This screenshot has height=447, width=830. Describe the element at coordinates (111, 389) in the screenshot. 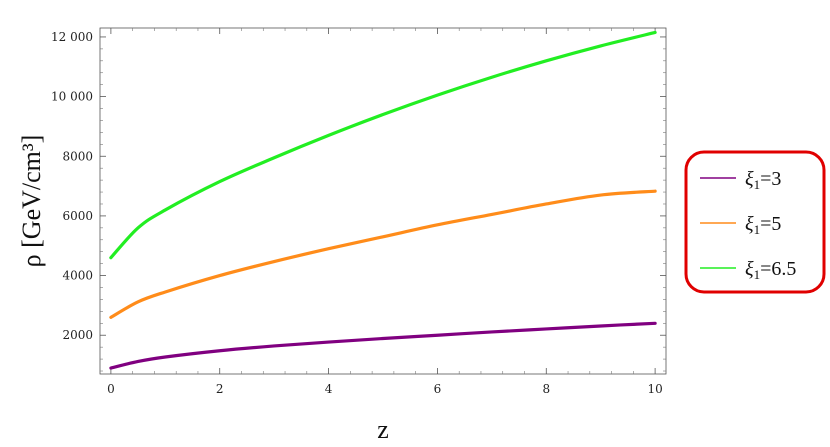

I see `x-tick-label: 0` at that location.